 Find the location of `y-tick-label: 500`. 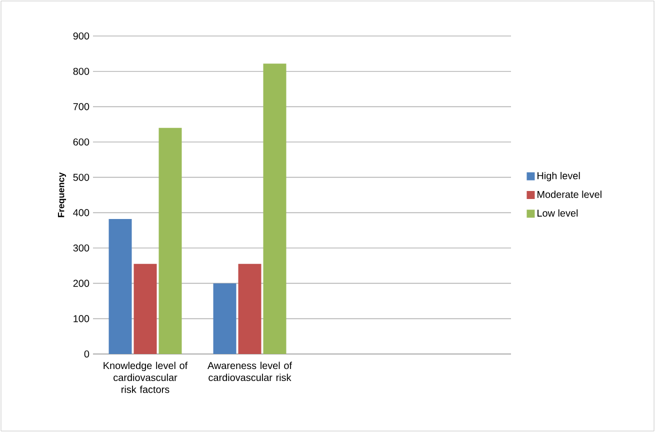

y-tick-label: 500 is located at coordinates (81, 177).